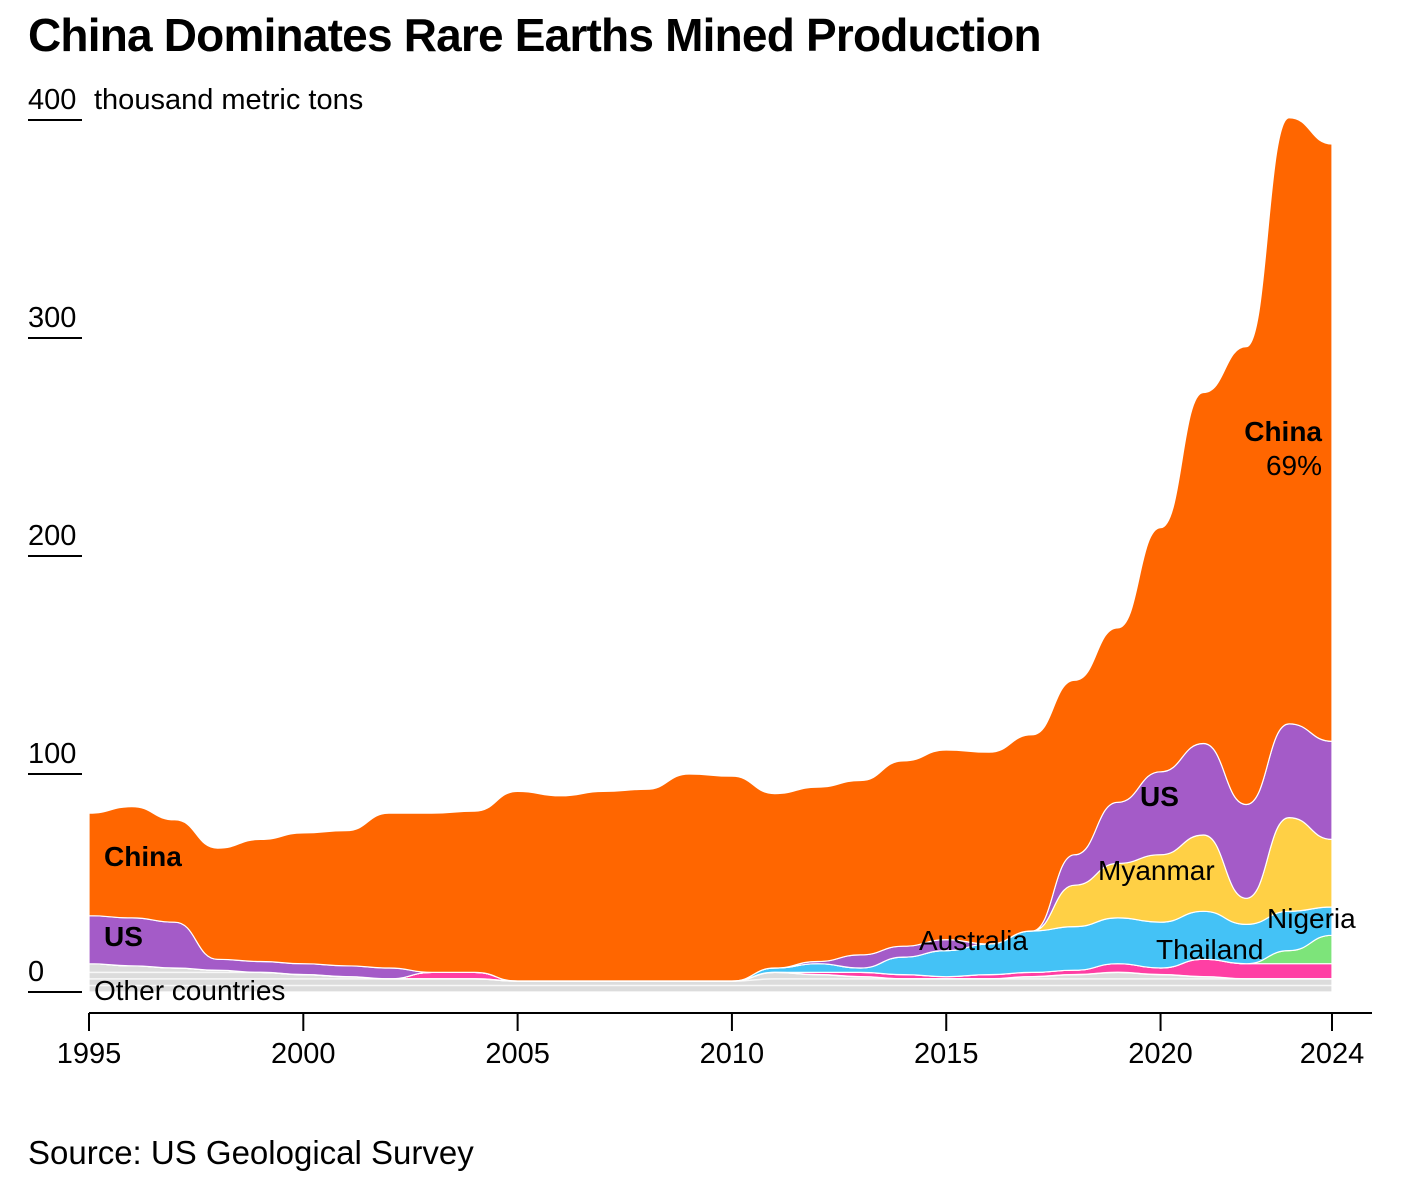 The width and height of the screenshot is (1408, 1190). I want to click on series-label-other: Other countries, so click(189, 990).